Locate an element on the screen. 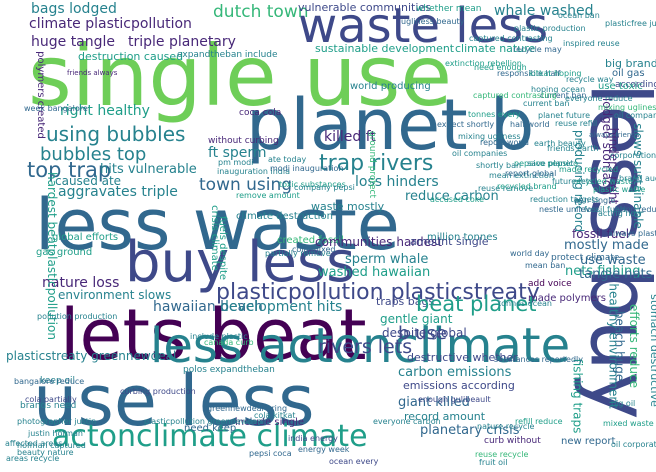 Image resolution: width=656 pixels, height=472 pixels. word-energy-week: energy week is located at coordinates (324, 449).